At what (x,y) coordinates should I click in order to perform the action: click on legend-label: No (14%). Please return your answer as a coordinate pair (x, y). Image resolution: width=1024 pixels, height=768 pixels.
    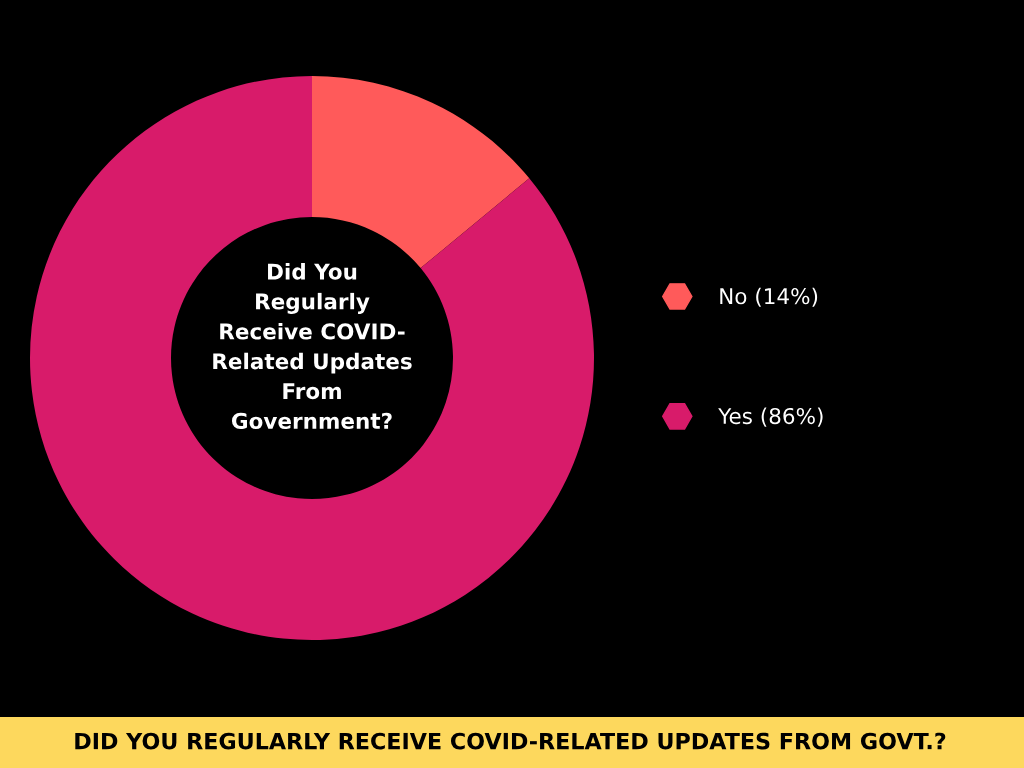
    Looking at the image, I should click on (769, 297).